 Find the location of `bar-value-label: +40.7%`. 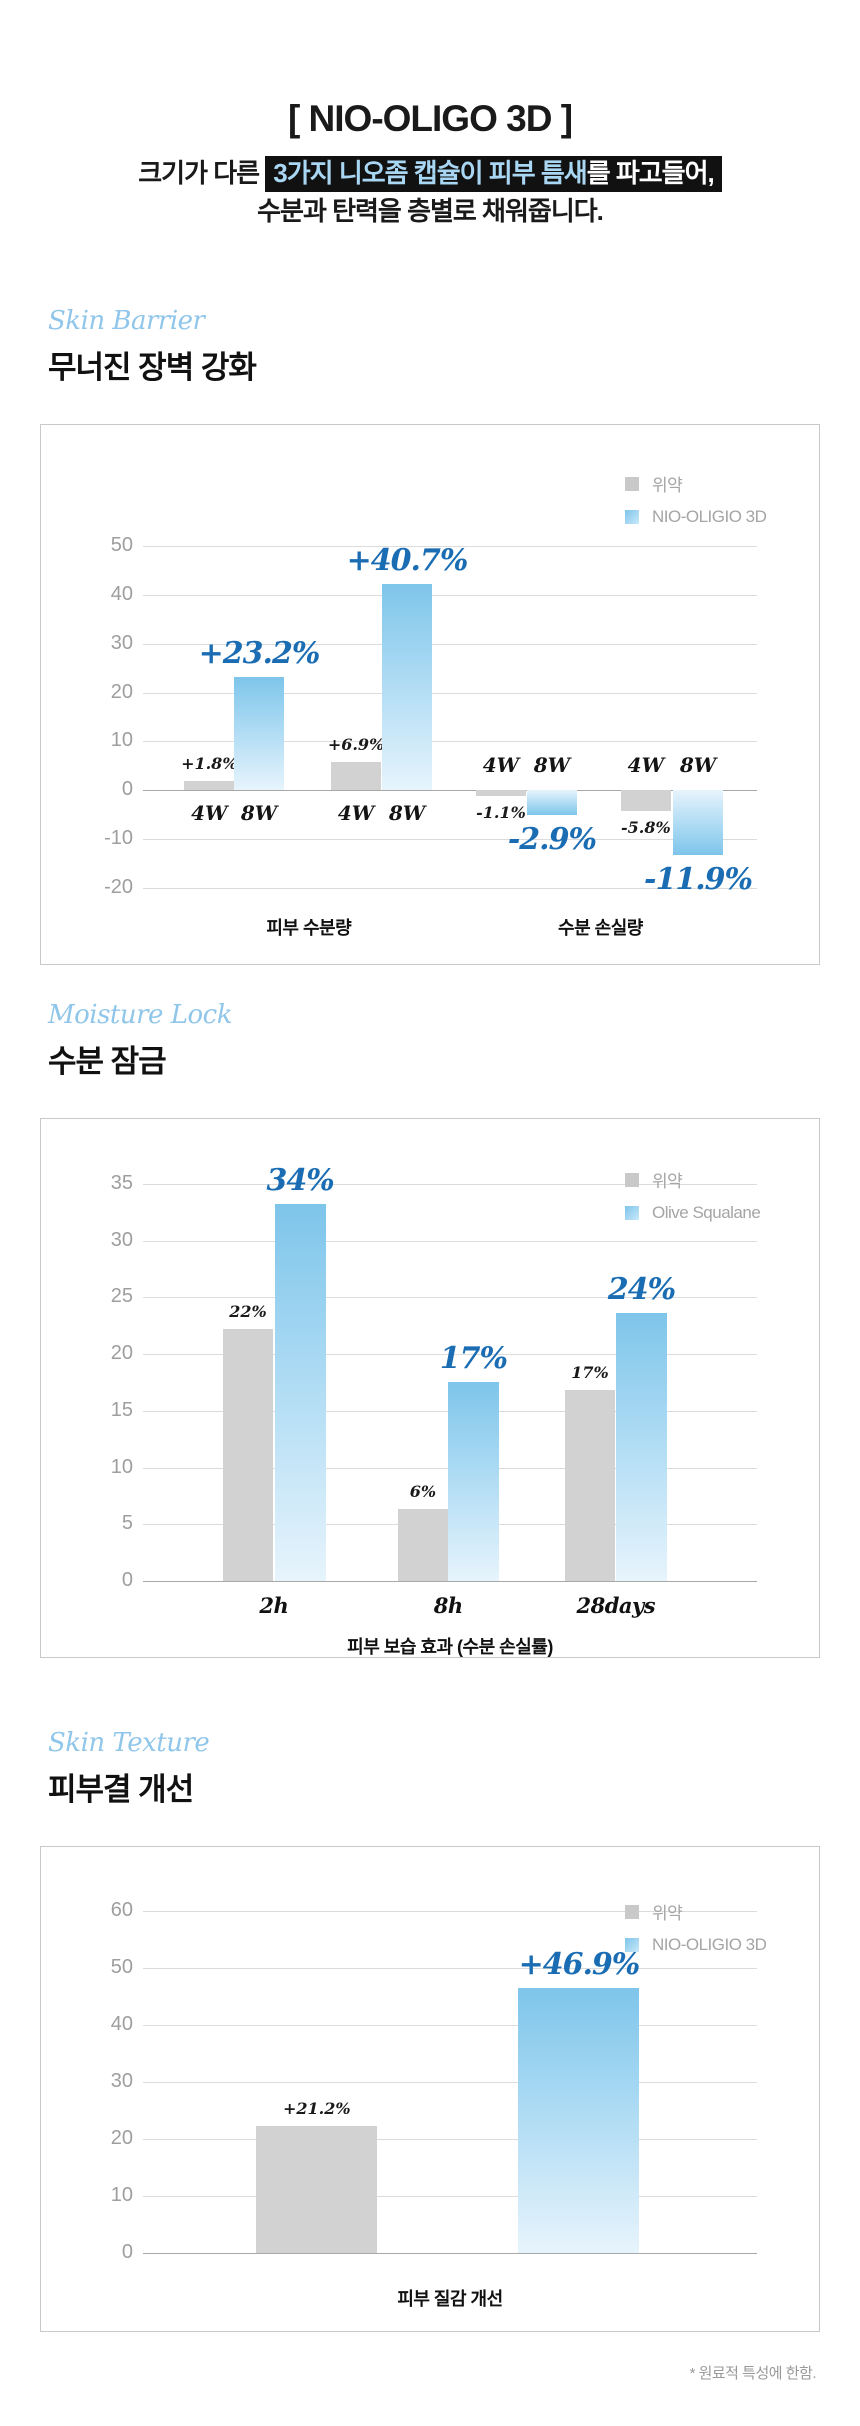

bar-value-label: +40.7% is located at coordinates (407, 560).